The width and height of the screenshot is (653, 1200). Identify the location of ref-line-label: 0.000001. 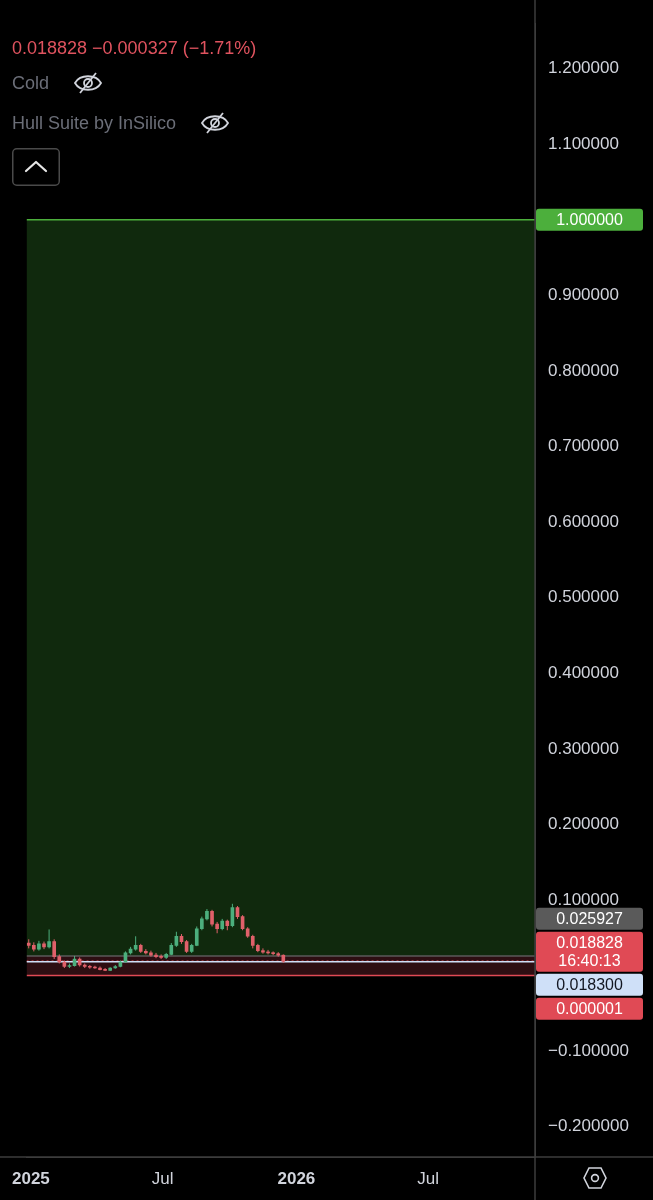
(589, 1009).